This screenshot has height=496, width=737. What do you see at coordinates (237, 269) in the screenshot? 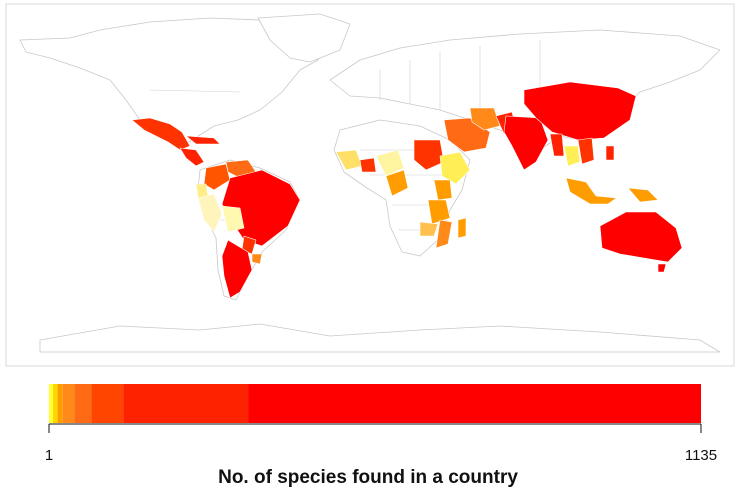
I see `argentina-region` at bounding box center [237, 269].